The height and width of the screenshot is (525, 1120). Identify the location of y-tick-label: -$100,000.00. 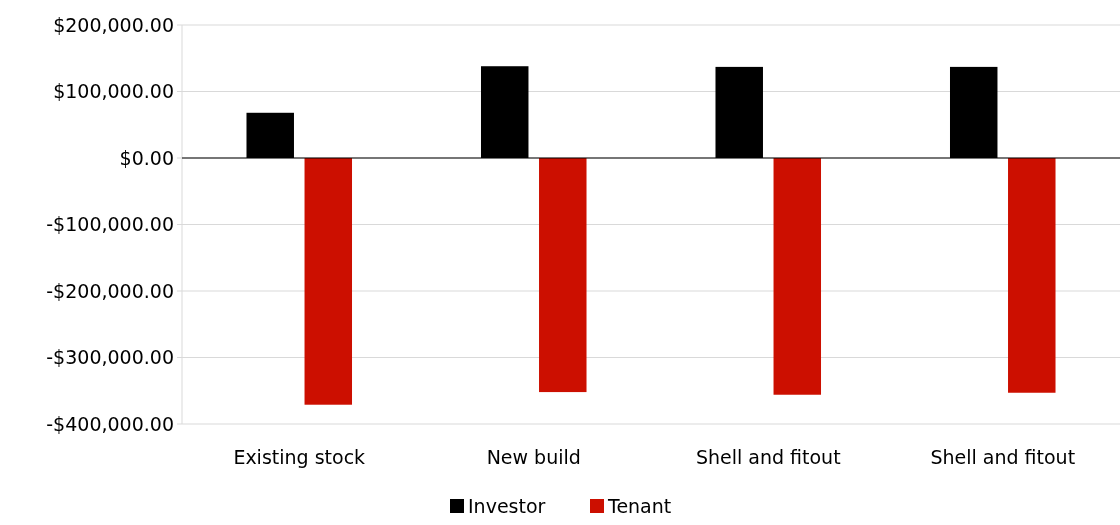
(110, 224).